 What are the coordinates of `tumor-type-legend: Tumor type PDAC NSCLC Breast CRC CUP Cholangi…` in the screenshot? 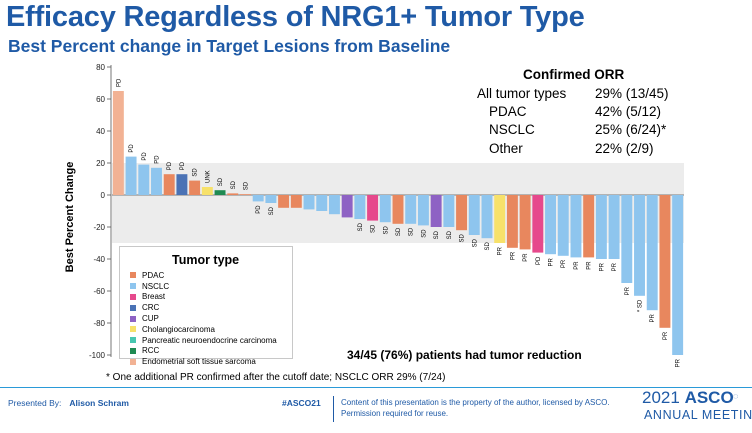 It's located at (206, 306).